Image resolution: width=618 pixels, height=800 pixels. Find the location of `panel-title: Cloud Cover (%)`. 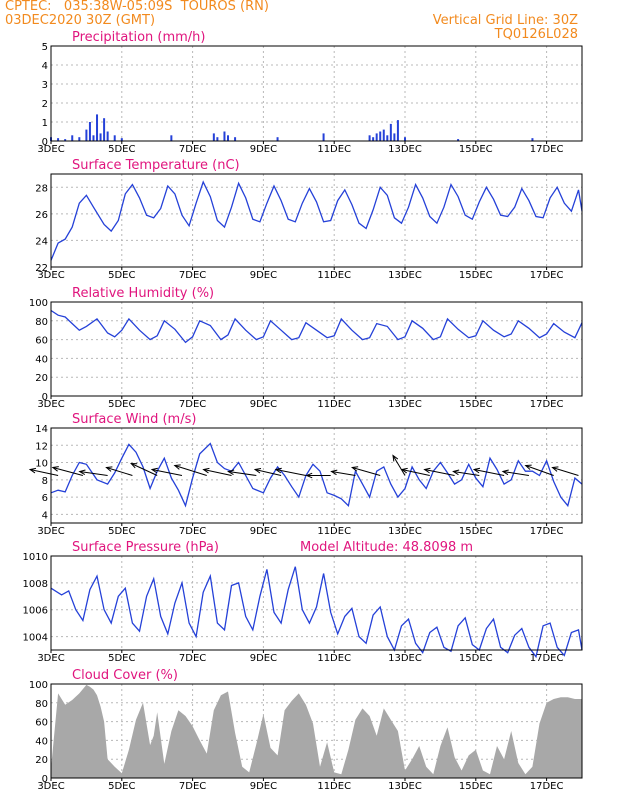

panel-title: Cloud Cover (%) is located at coordinates (125, 675).